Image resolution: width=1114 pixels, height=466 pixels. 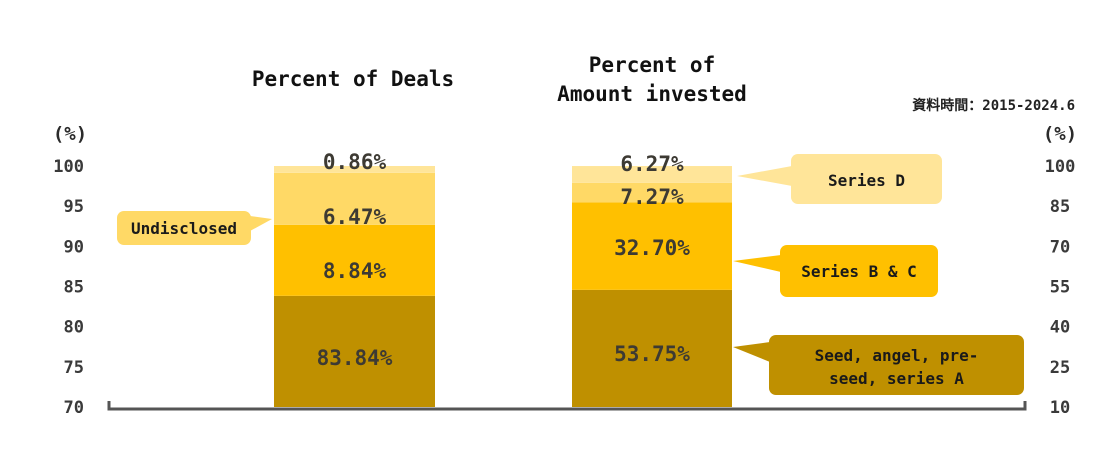 I want to click on callout-undisclosed: Undisclosed, so click(x=194, y=228).